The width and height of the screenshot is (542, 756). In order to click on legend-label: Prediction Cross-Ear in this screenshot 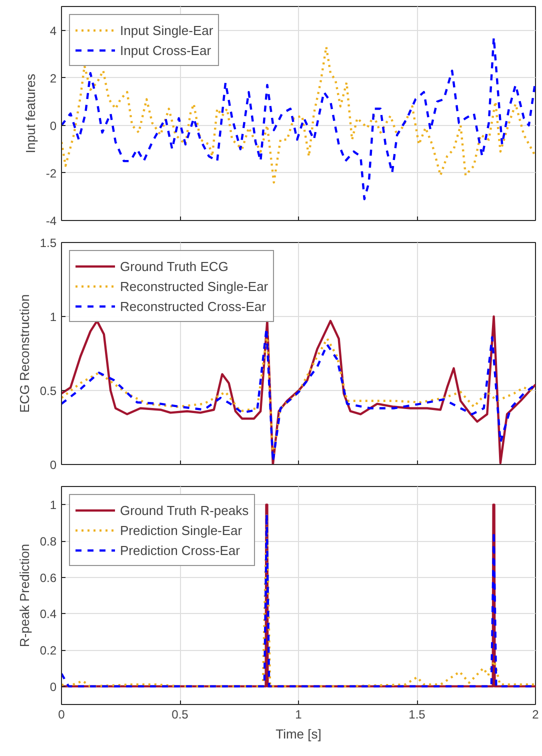, I will do `click(180, 550)`.